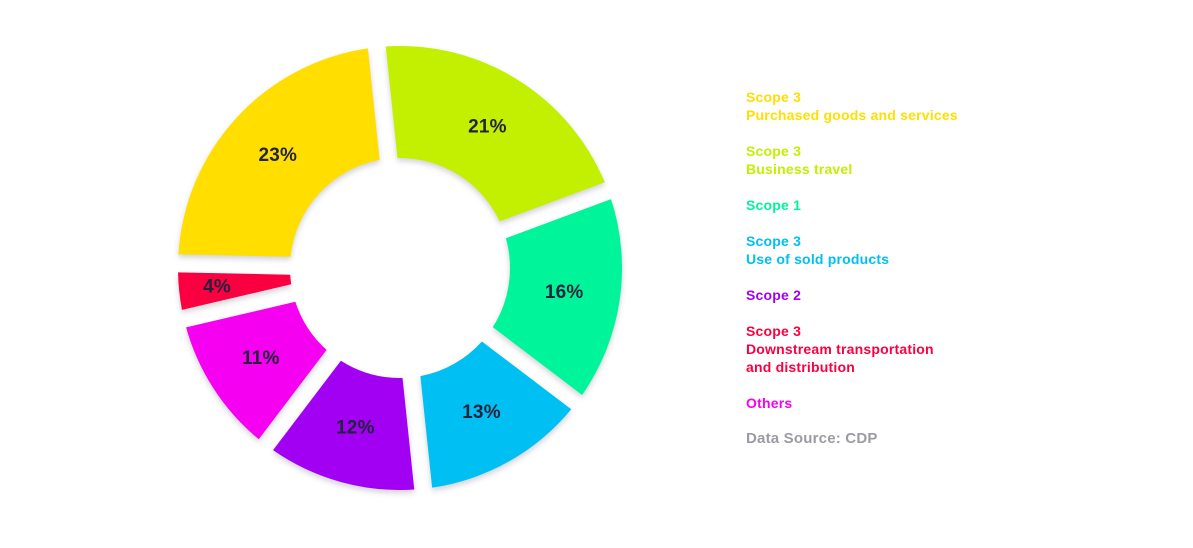  What do you see at coordinates (774, 295) in the screenshot?
I see `legend-line: Scope 2` at bounding box center [774, 295].